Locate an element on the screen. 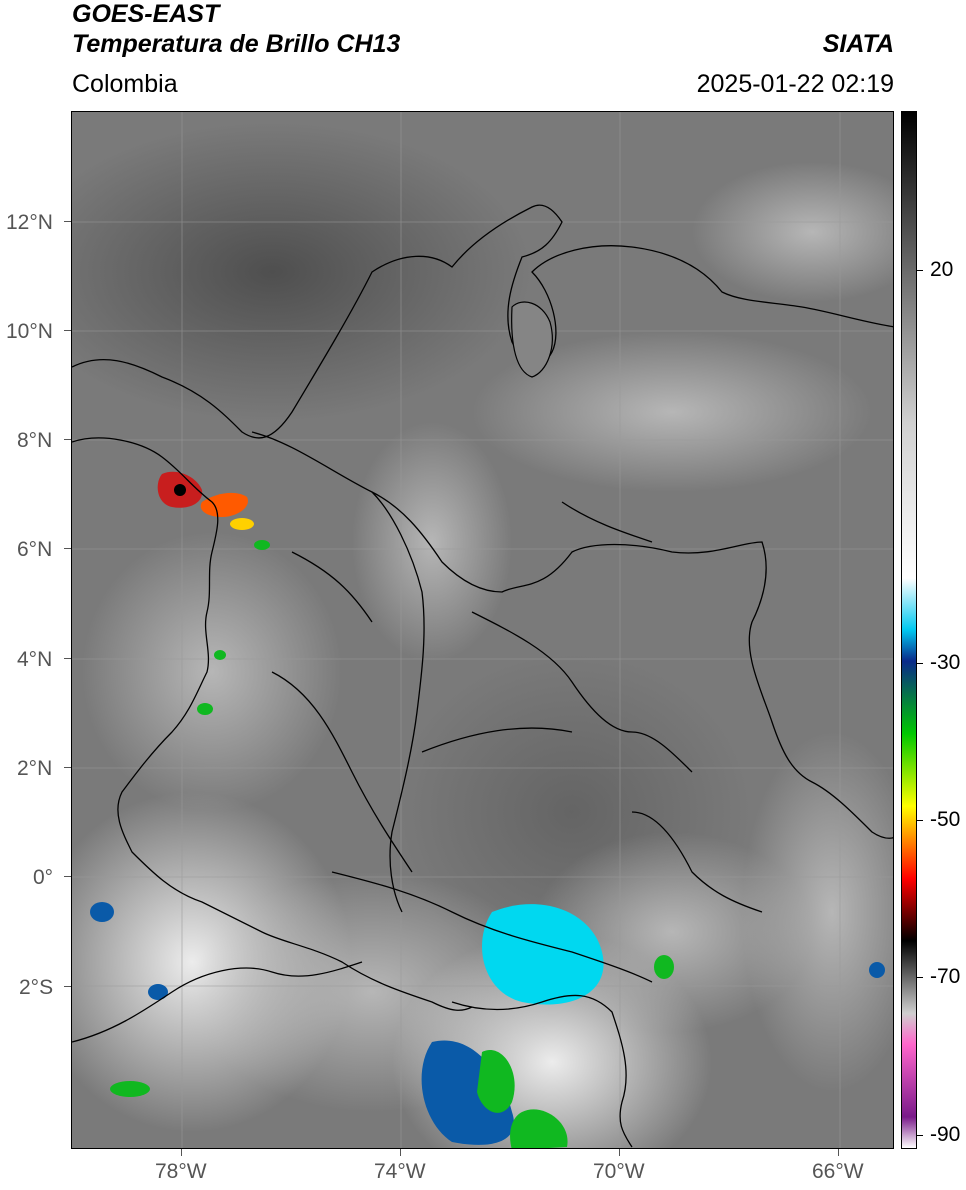 The image size is (966, 1190). colorbar-label: -30 is located at coordinates (945, 662).